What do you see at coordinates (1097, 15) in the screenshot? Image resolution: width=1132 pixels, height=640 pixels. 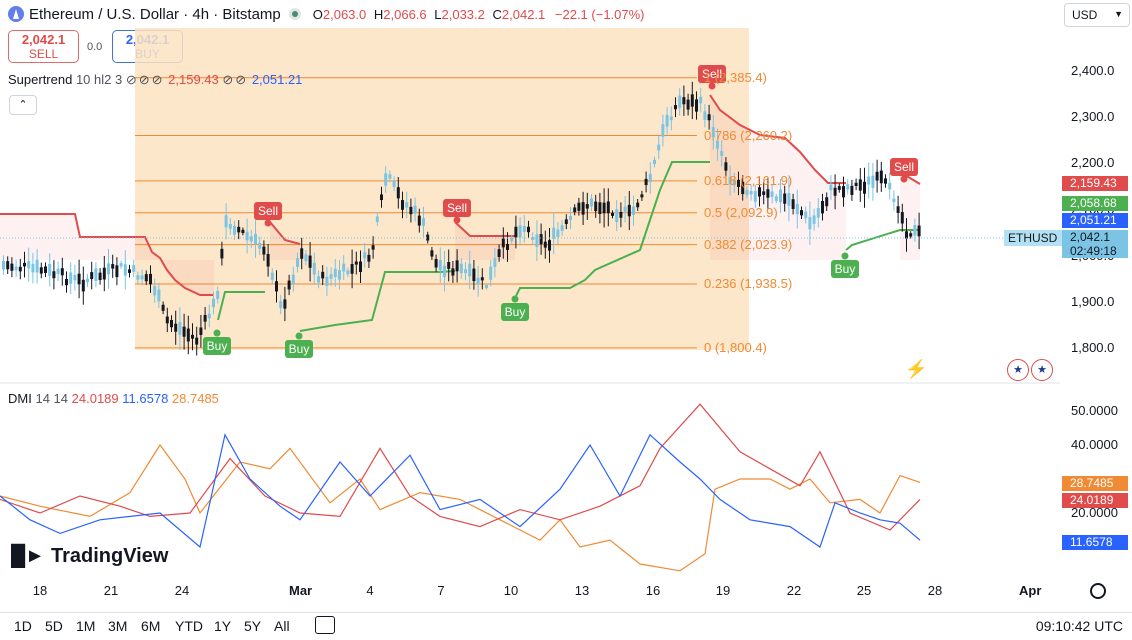 I see `currency-select: USD ▼` at bounding box center [1097, 15].